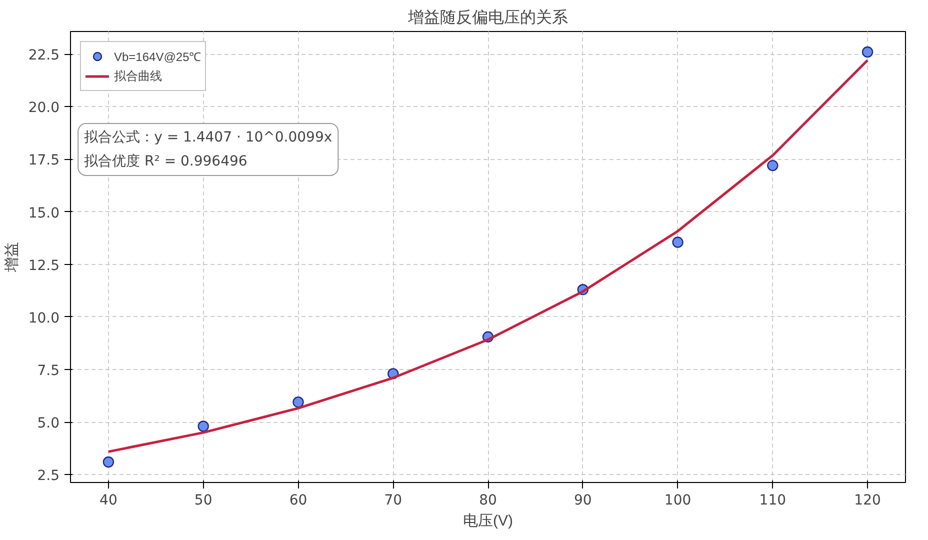 The image size is (928, 540). What do you see at coordinates (488, 521) in the screenshot?
I see `x-axis-title: 电压(V)` at bounding box center [488, 521].